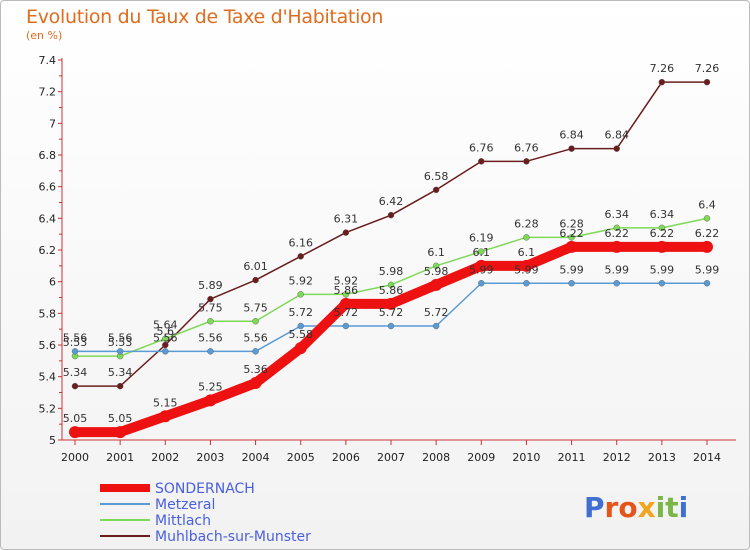 Image resolution: width=750 pixels, height=550 pixels. What do you see at coordinates (75, 457) in the screenshot?
I see `x-tick-label: 2000` at bounding box center [75, 457].